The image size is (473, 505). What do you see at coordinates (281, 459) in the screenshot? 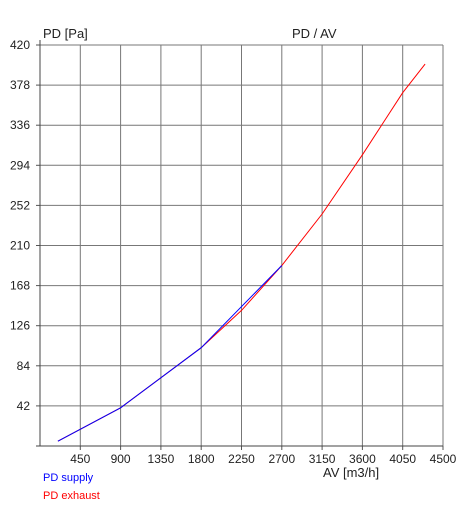
I see `x-tick-label-2700: 2700` at bounding box center [281, 459].